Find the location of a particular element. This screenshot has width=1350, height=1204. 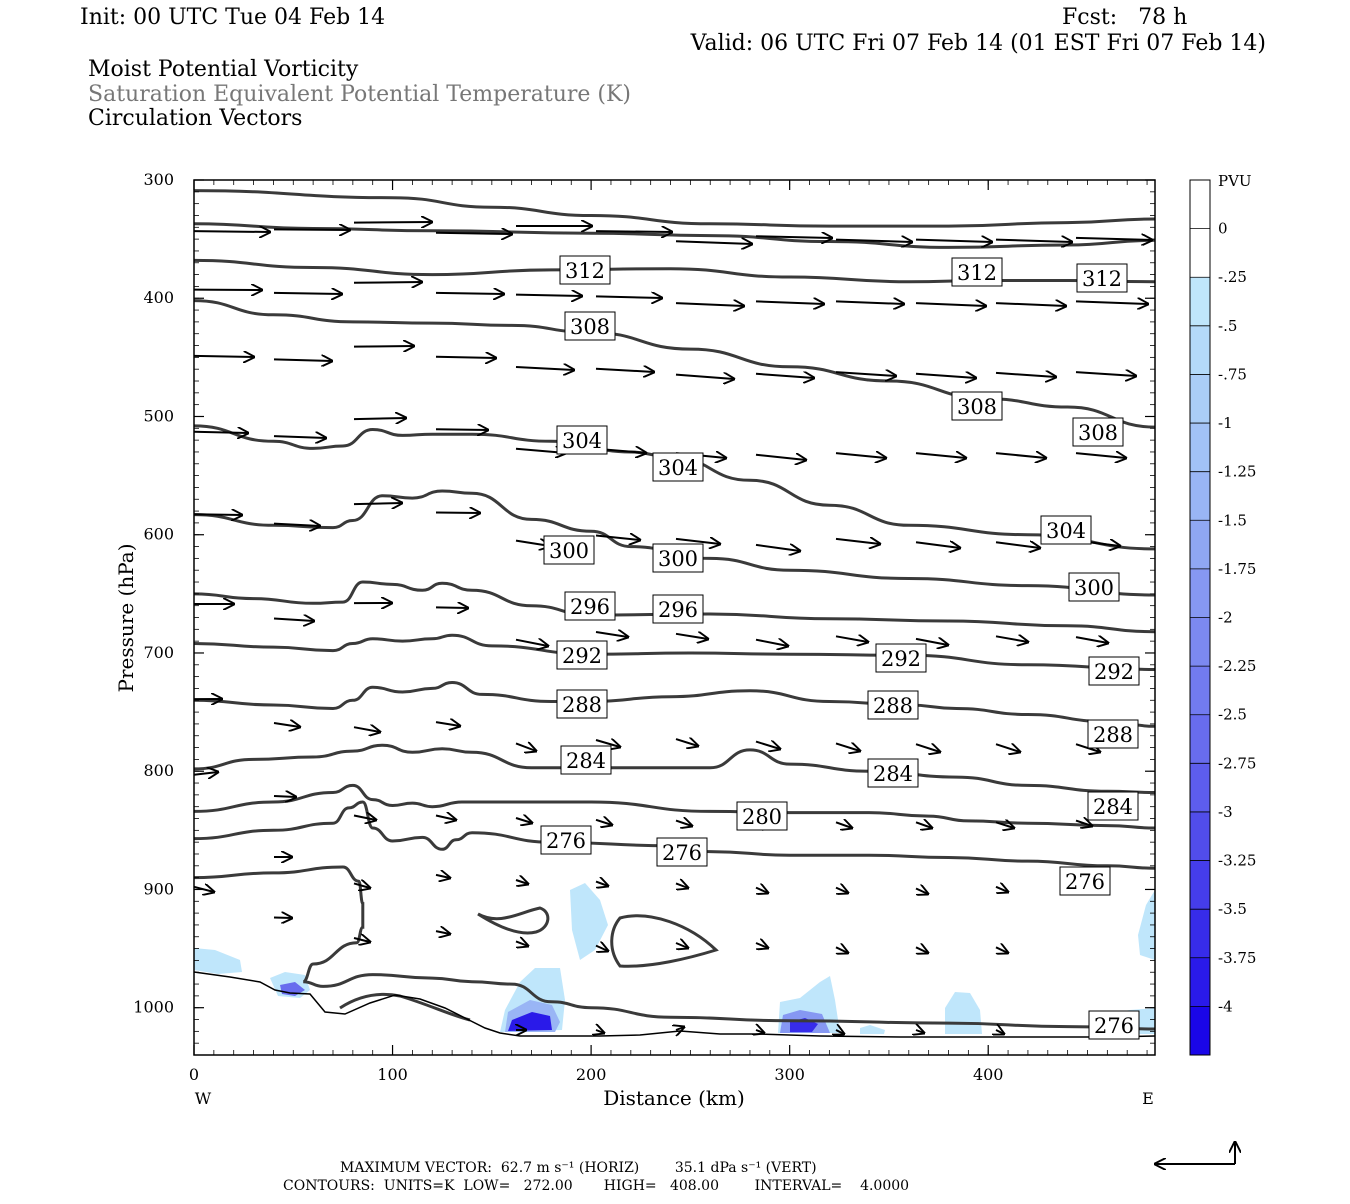

y-tick-label: 400 is located at coordinates (158, 297).